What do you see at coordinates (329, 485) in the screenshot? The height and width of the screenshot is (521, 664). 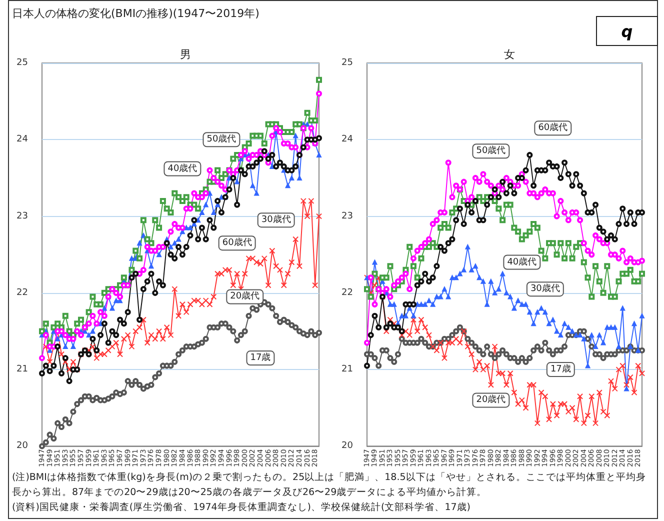 I see `text: (注)BMIは体格指数で体重(kg)を身長(m)の２乗で割ったもの。25以上は「肥満」、18.5以下は「やせ」とされる。ここでは平均体重と平均身長から算出。87年までの20〜29歳は20〜25歳の各歳データ及び26〜29歳データによる平均値から計算。` at bounding box center [329, 485].